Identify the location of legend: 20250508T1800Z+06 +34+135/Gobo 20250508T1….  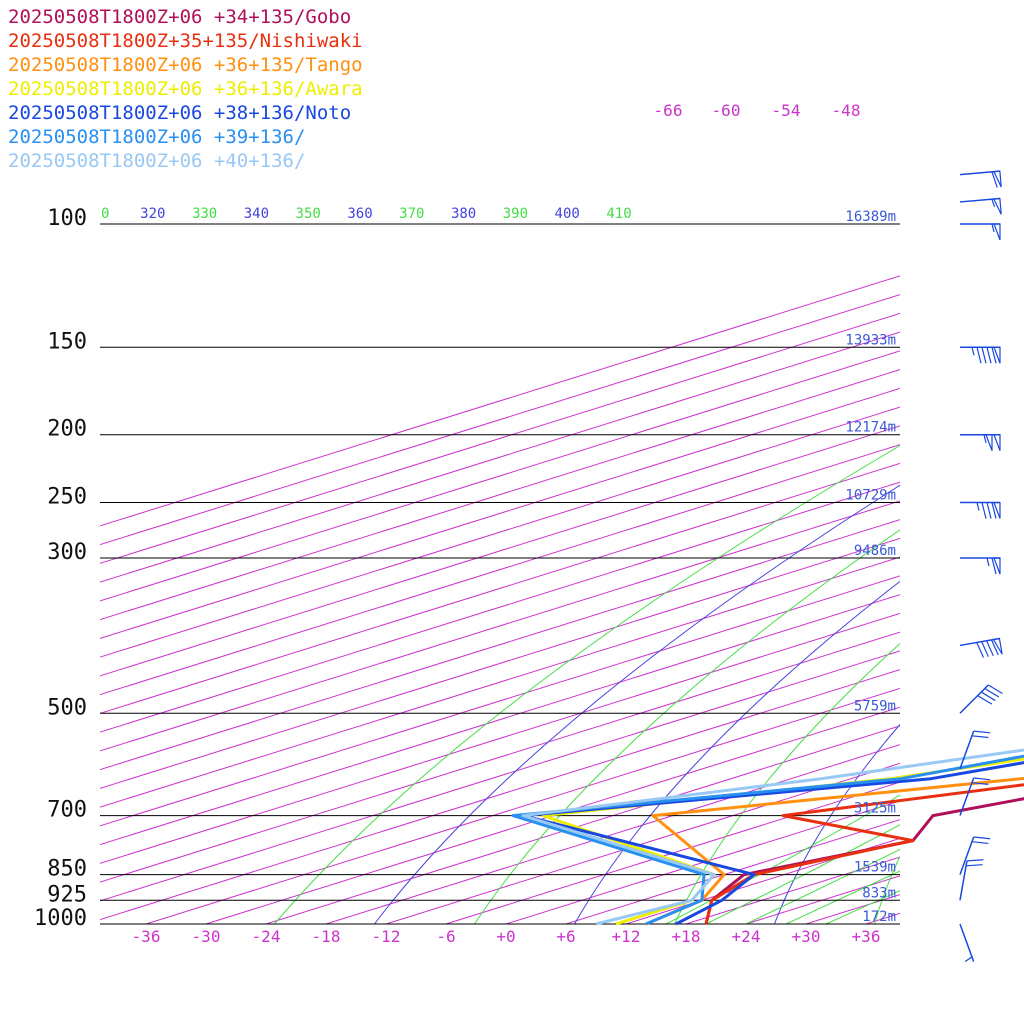
(185, 89).